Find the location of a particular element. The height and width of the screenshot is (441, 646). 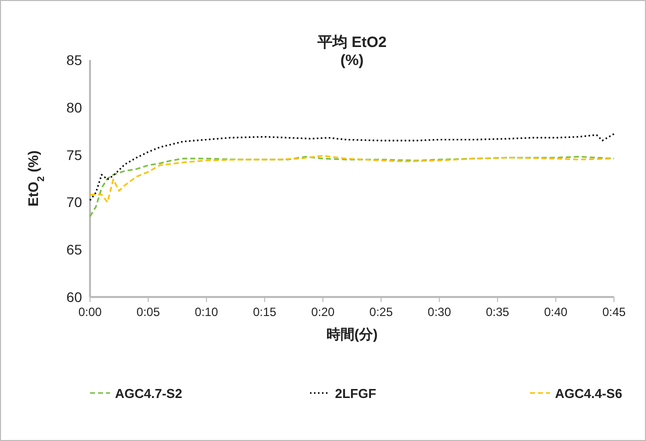

y-tick-label: 75 is located at coordinates (74, 154).